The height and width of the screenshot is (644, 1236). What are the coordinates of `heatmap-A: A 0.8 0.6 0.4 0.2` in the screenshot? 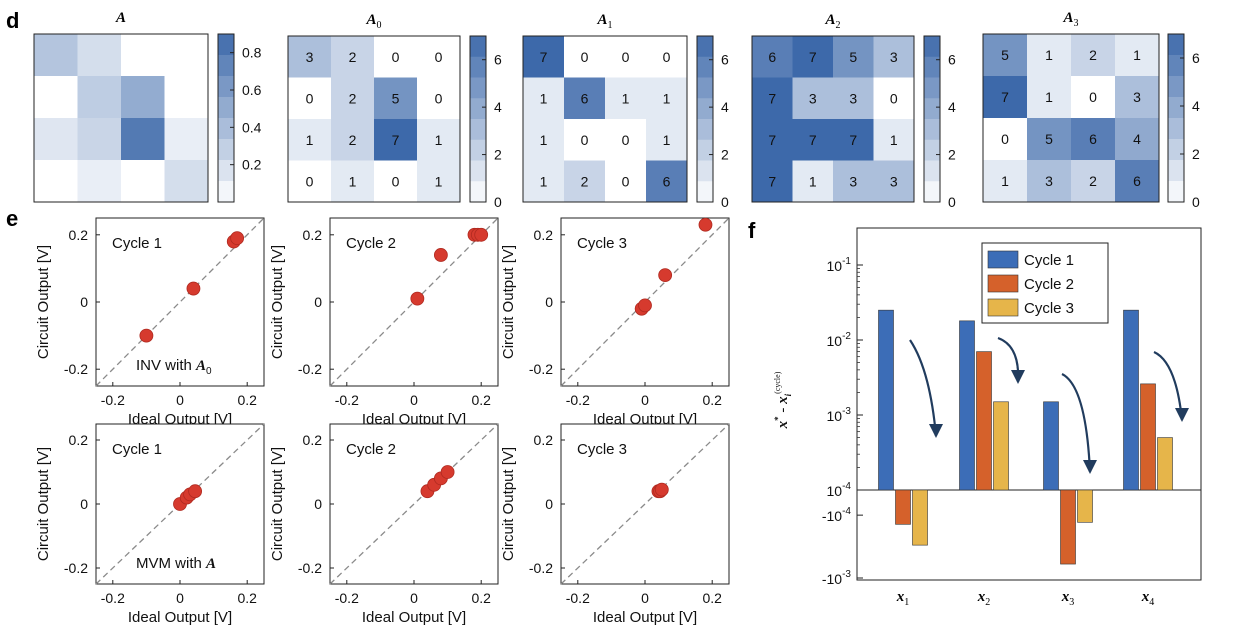 It's located at (147, 106).